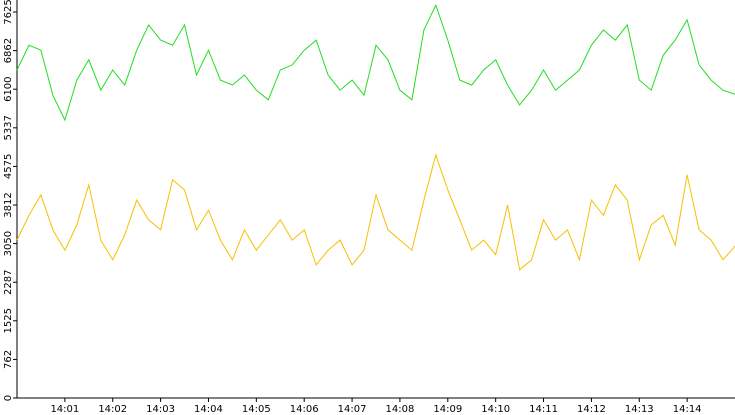 The height and width of the screenshot is (415, 735). What do you see at coordinates (8, 281) in the screenshot?
I see `y-tick-label: 2287` at bounding box center [8, 281].